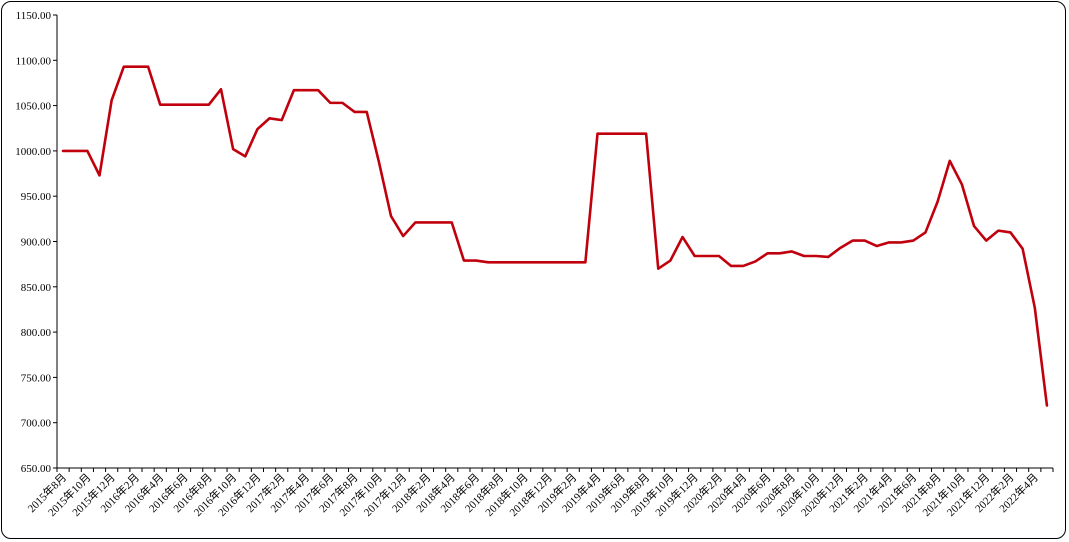 This screenshot has height=542, width=1069. Describe the element at coordinates (36, 424) in the screenshot. I see `y-tick-label: 700.00` at that location.